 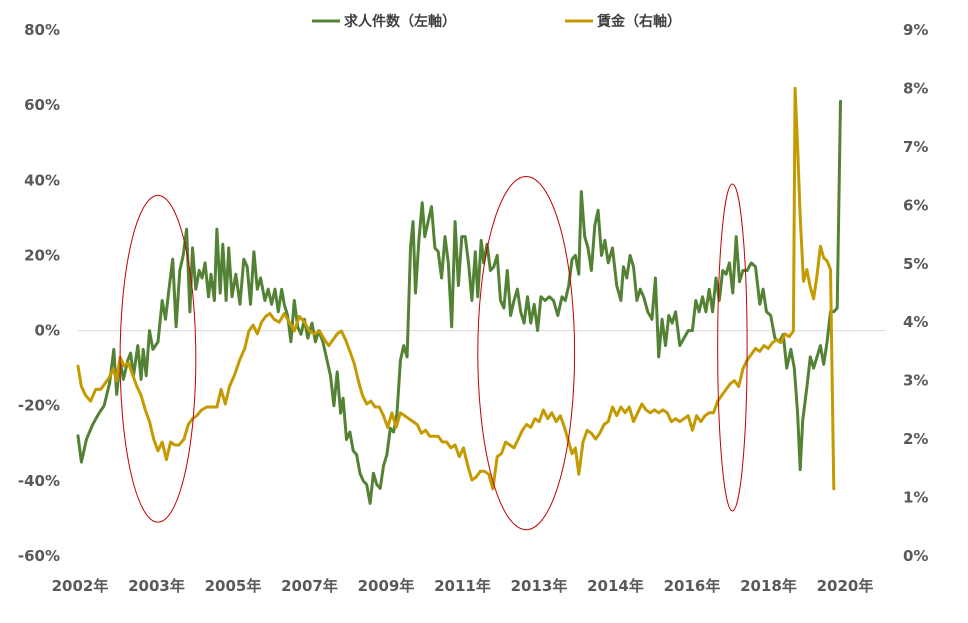 I want to click on x-tick-label: 2002年, so click(x=80, y=586).